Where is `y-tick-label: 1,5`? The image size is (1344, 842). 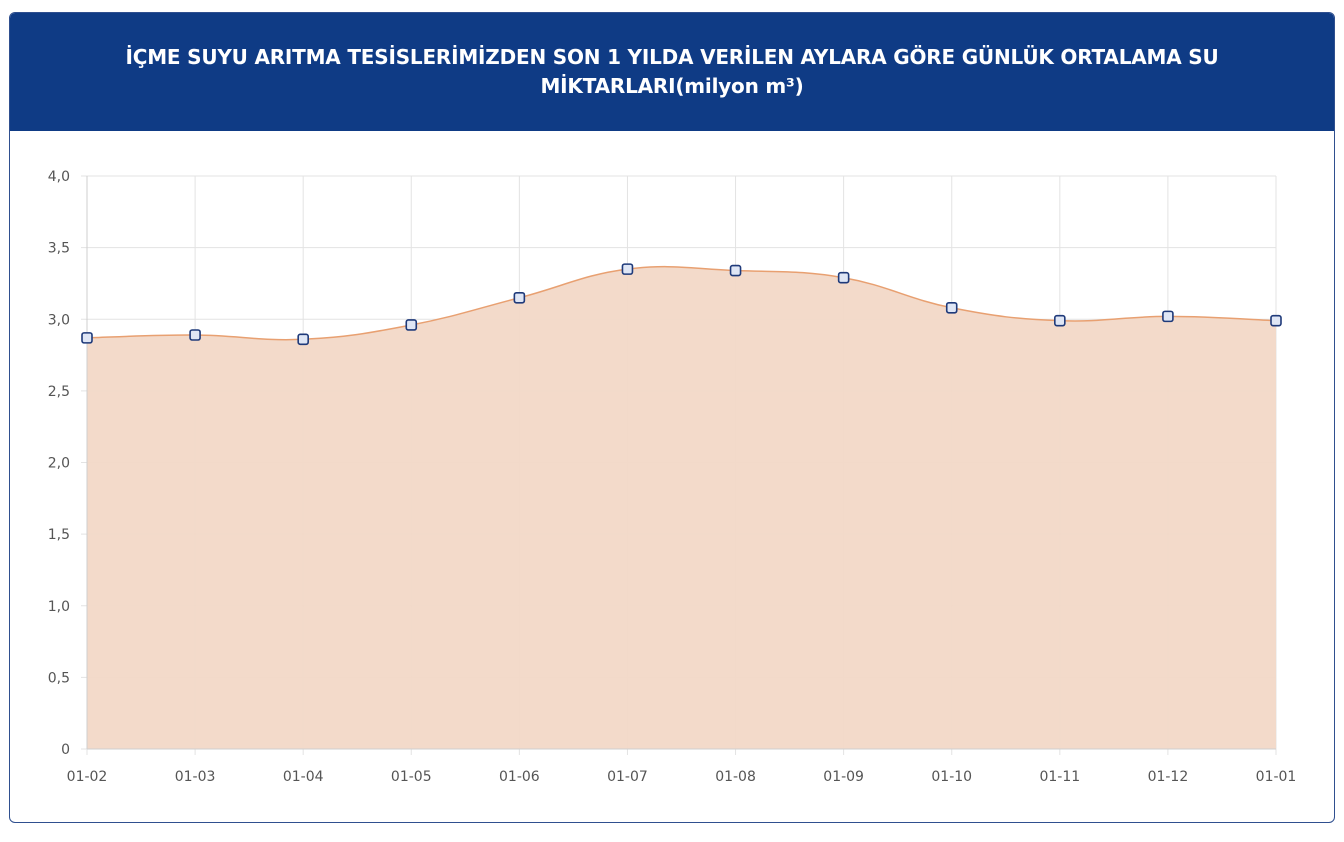
y-tick-label: 1,5 is located at coordinates (59, 535).